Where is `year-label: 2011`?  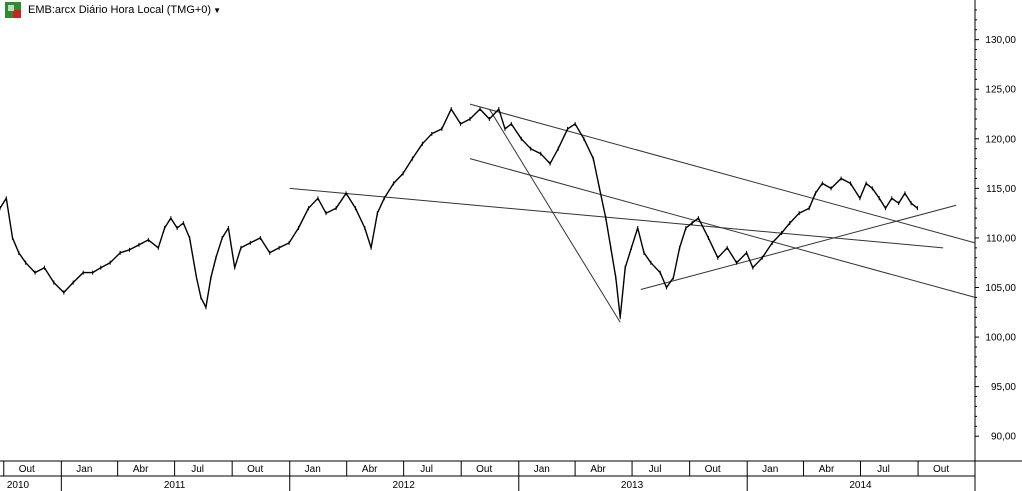 year-label: 2011 is located at coordinates (175, 485).